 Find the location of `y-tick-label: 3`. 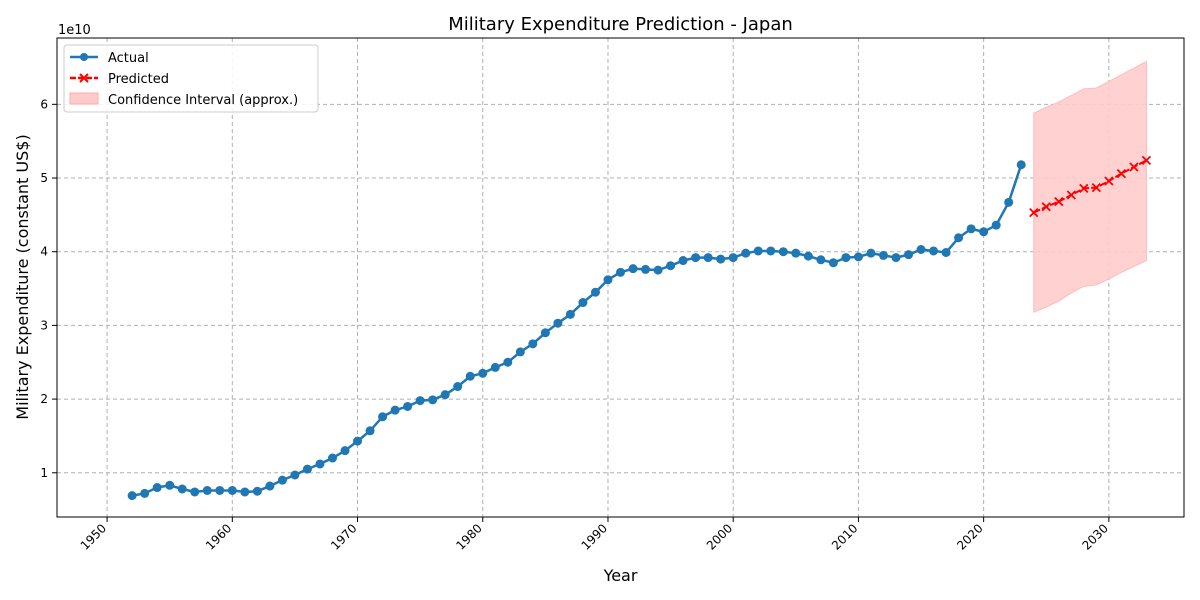

y-tick-label: 3 is located at coordinates (44, 325).